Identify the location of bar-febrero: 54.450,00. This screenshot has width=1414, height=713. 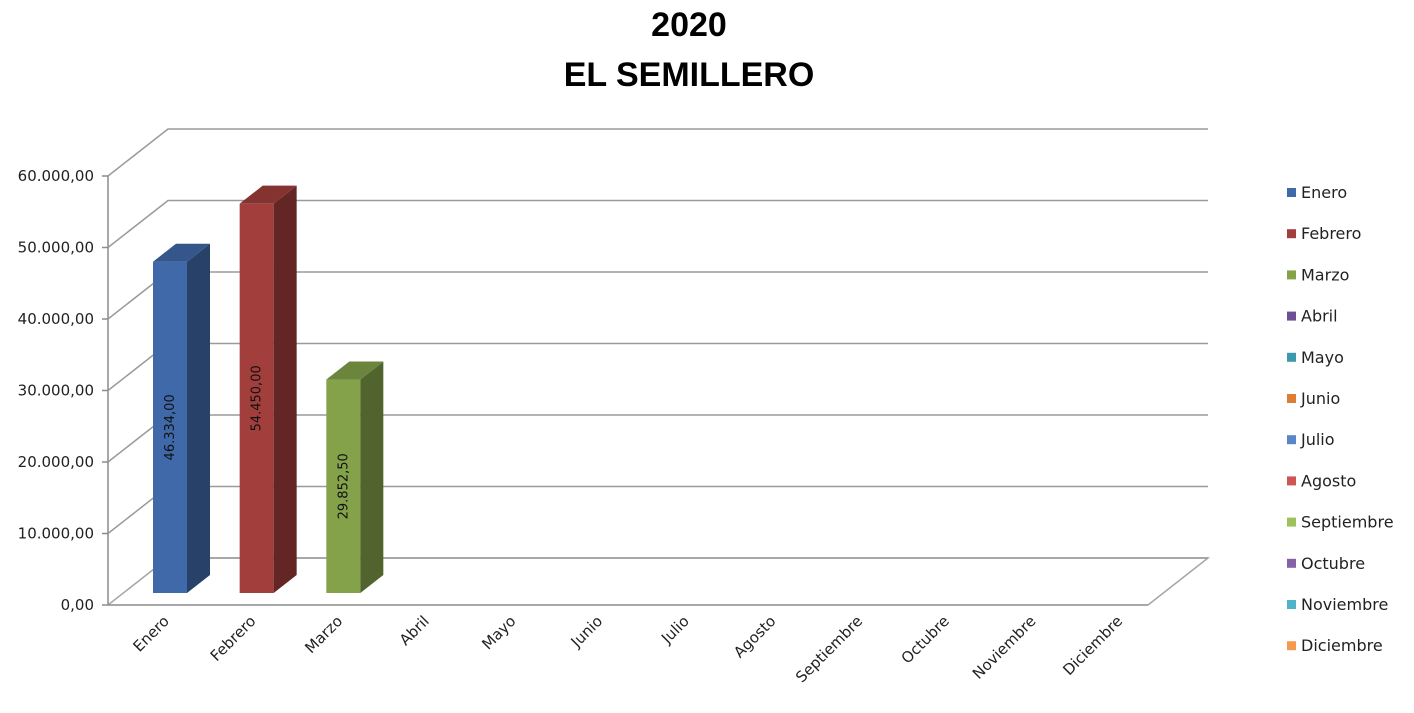
(268, 389).